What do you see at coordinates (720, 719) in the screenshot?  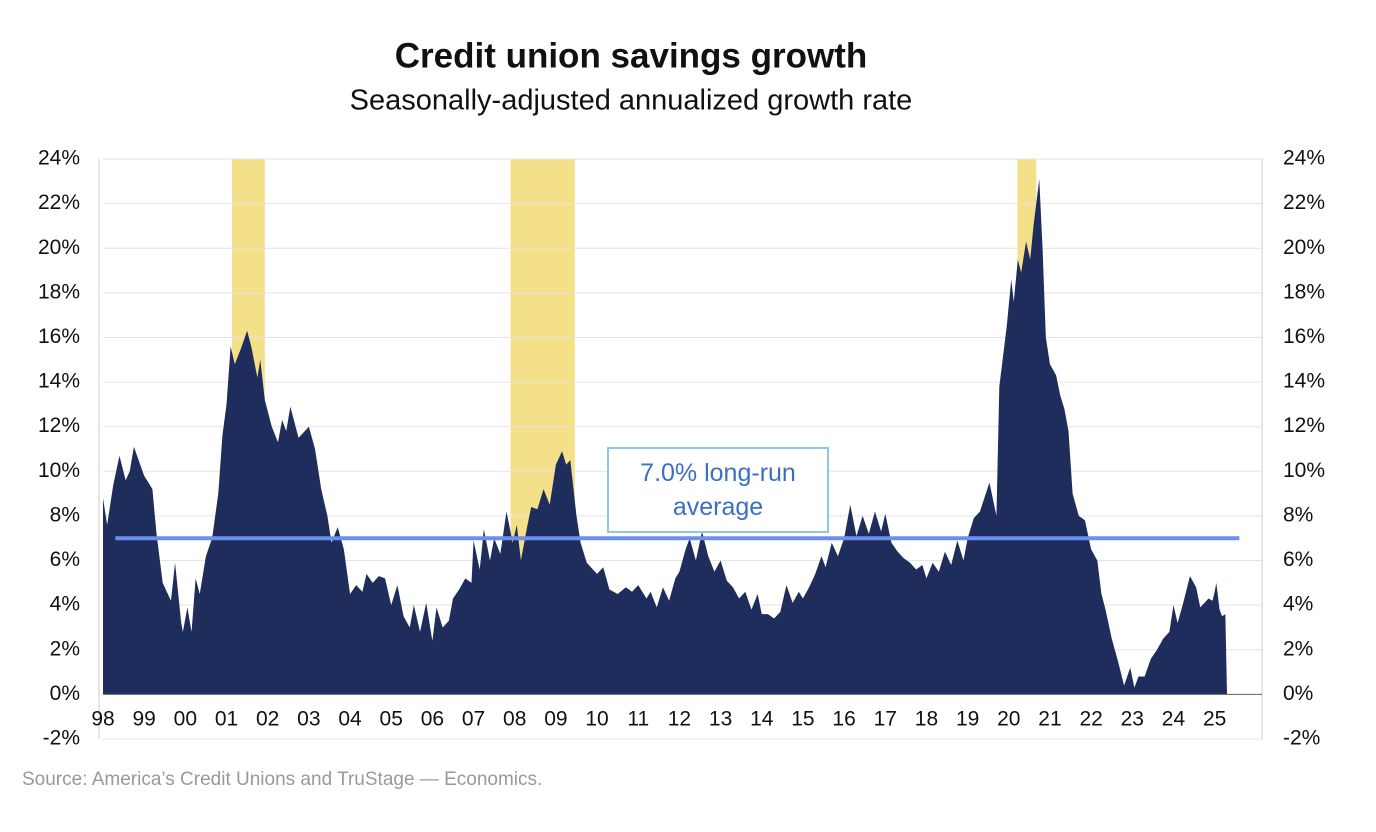 I see `x-tick-label: 13` at bounding box center [720, 719].